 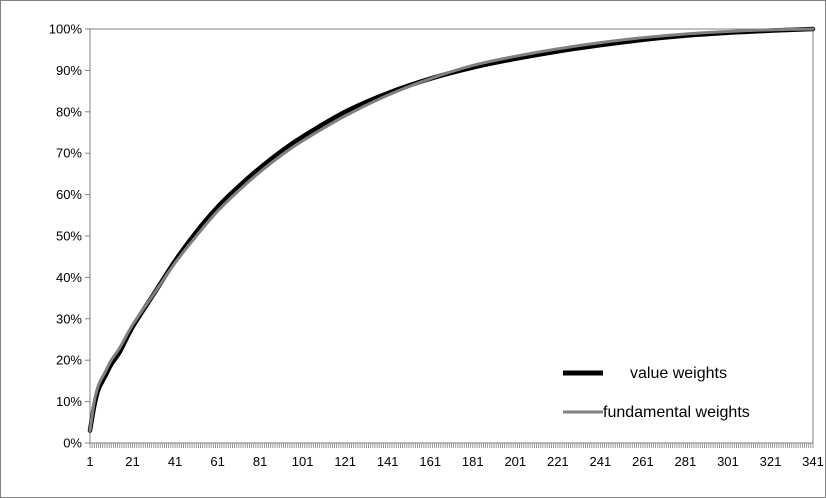 I want to click on y-tick-label: 70%, so click(x=69, y=153).